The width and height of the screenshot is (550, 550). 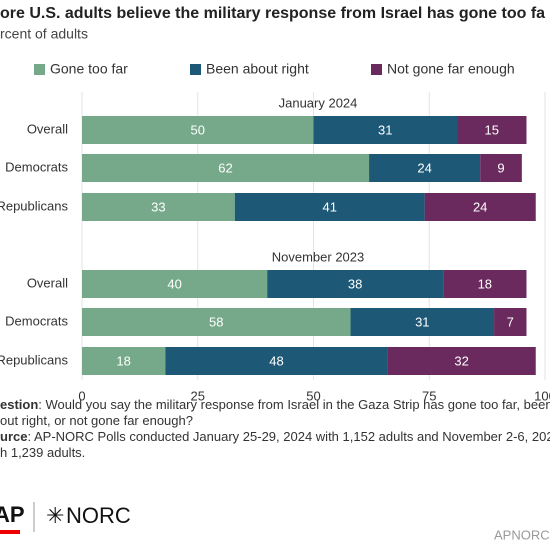 I want to click on data-label: 38, so click(x=355, y=283).